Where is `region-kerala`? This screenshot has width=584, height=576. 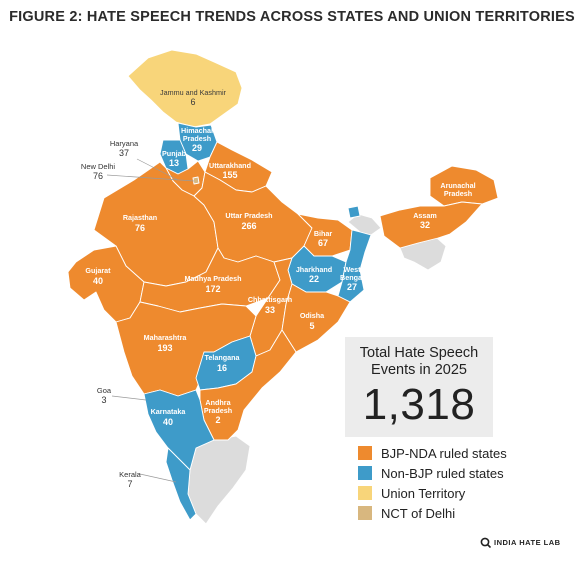
region-kerala is located at coordinates (181, 484).